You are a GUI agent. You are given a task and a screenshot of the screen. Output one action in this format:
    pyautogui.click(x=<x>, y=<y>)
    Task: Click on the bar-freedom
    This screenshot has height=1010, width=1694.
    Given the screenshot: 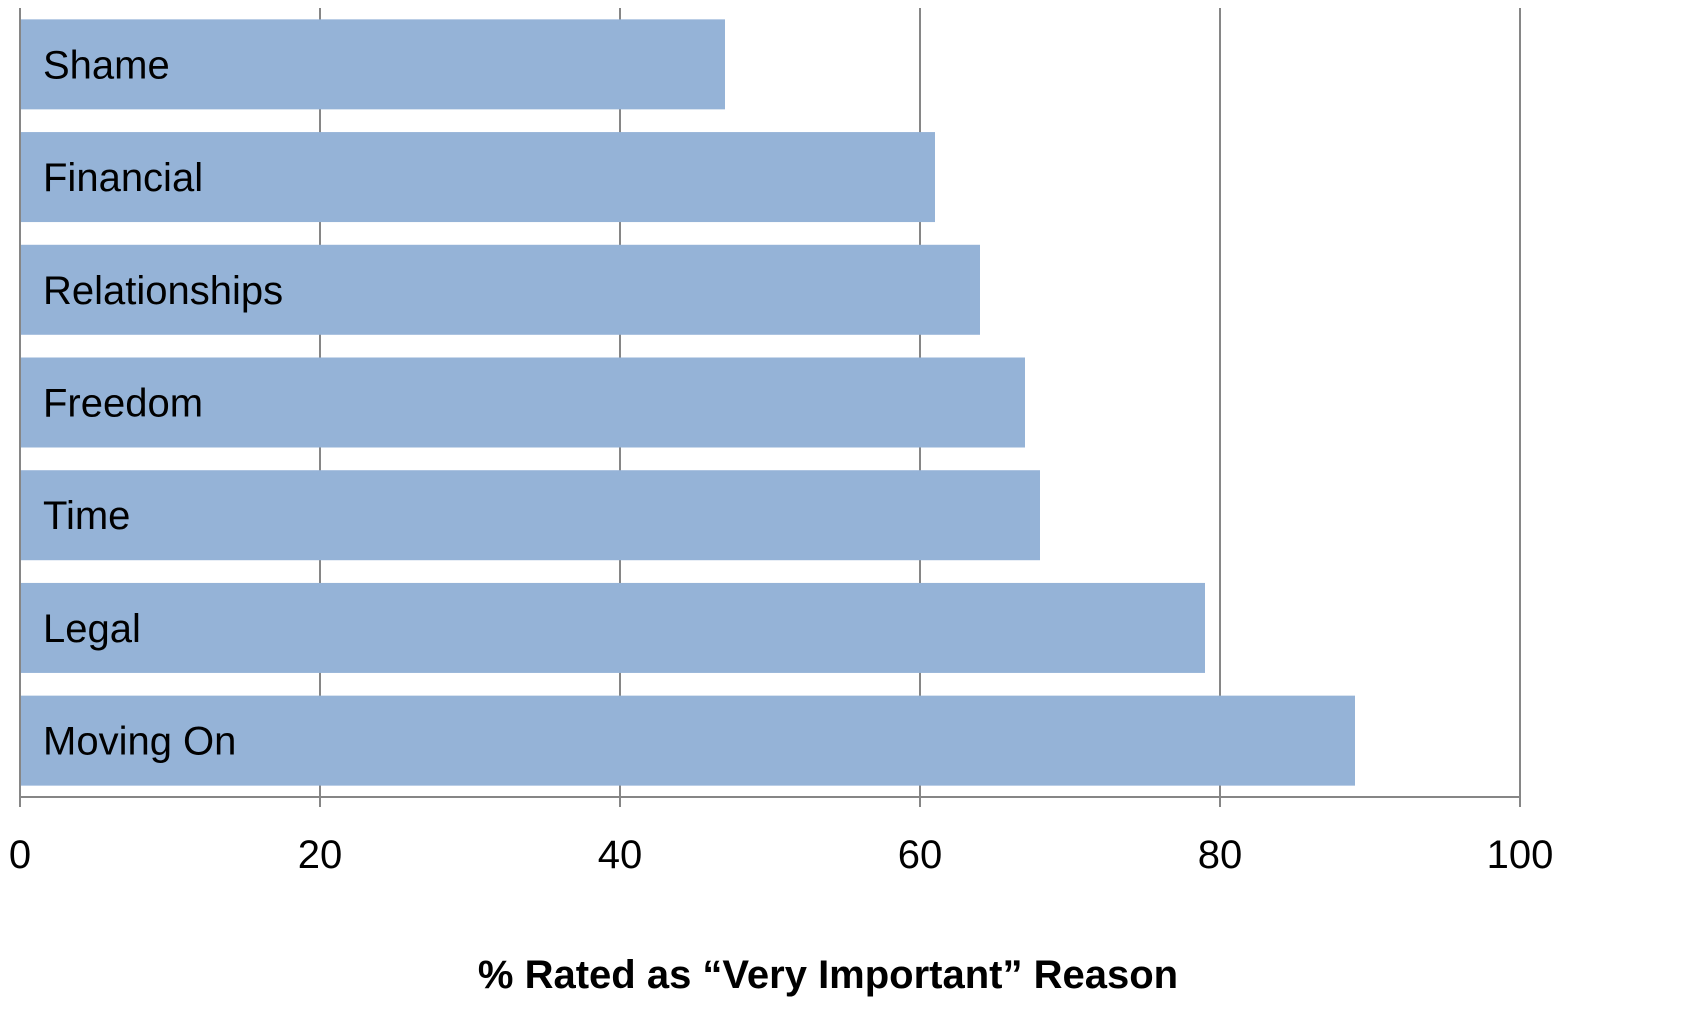 What is the action you would take?
    pyautogui.click(x=522, y=402)
    